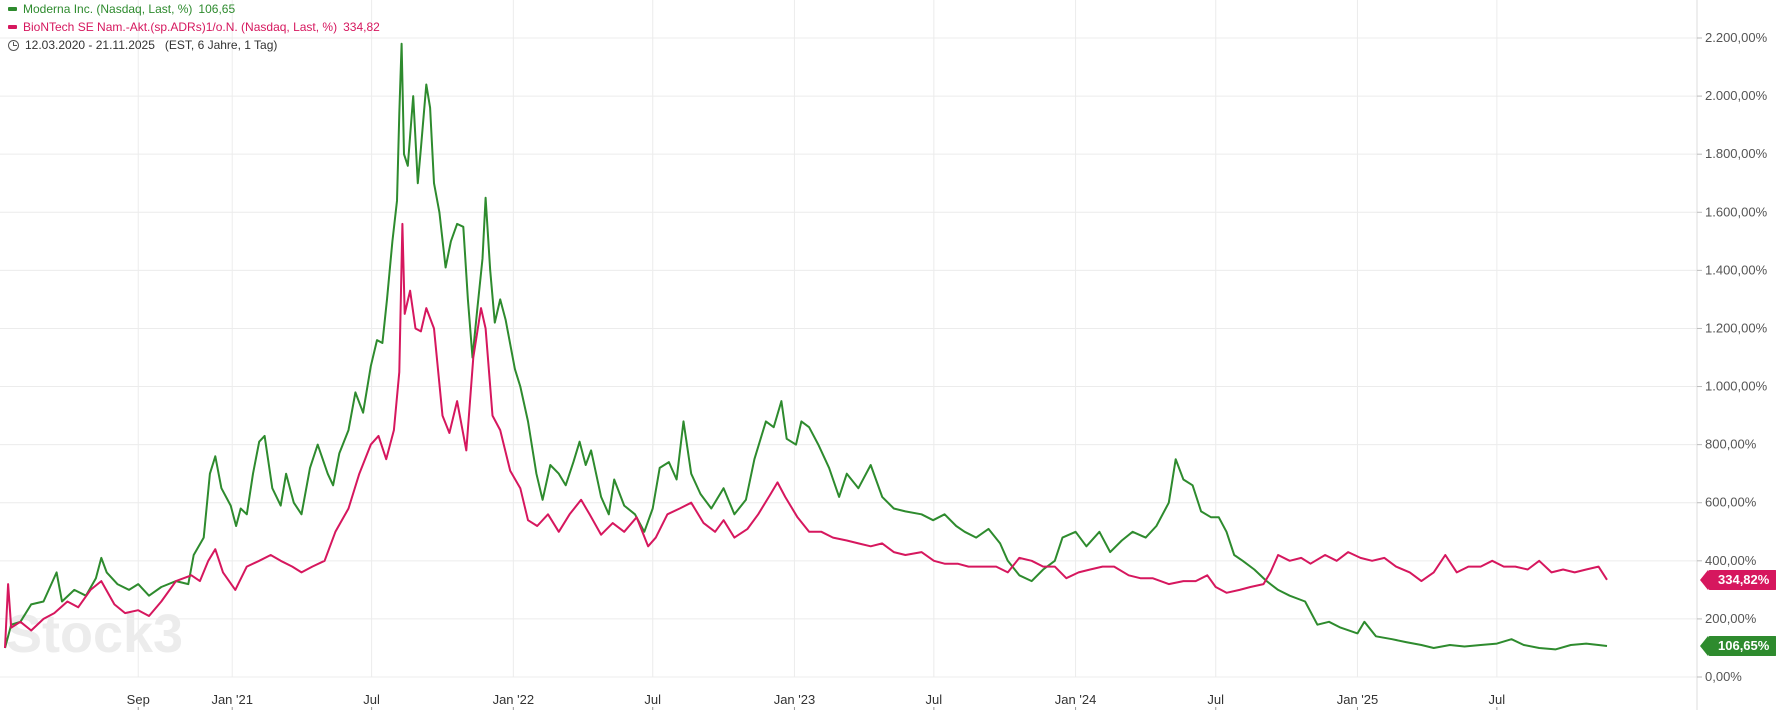 The image size is (1776, 715). Describe the element at coordinates (361, 27) in the screenshot. I see `legend-value-biontech: 334,82` at that location.